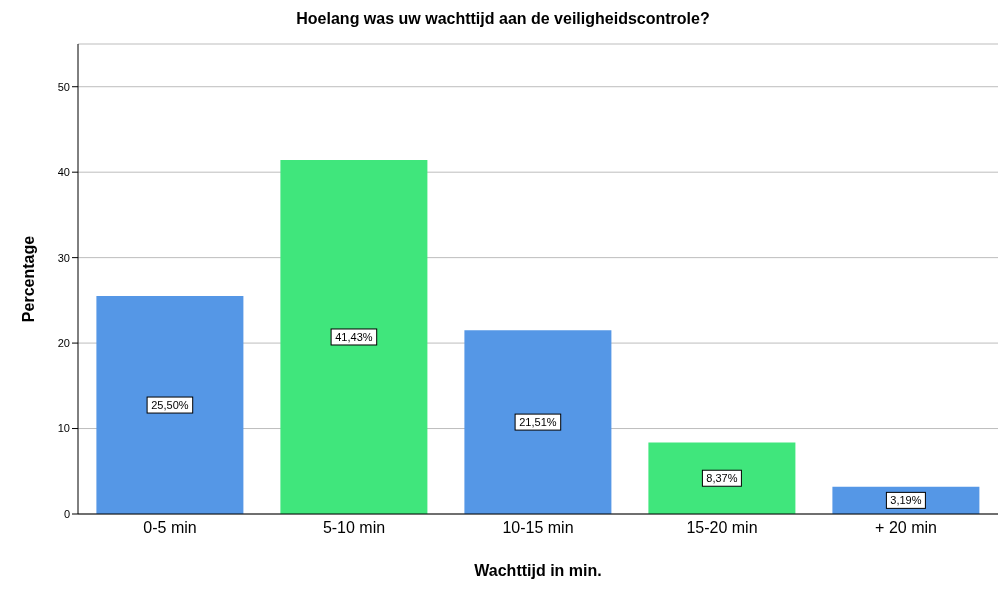 The width and height of the screenshot is (1006, 605). Describe the element at coordinates (63, 86) in the screenshot. I see `y-tick-label: 50` at that location.